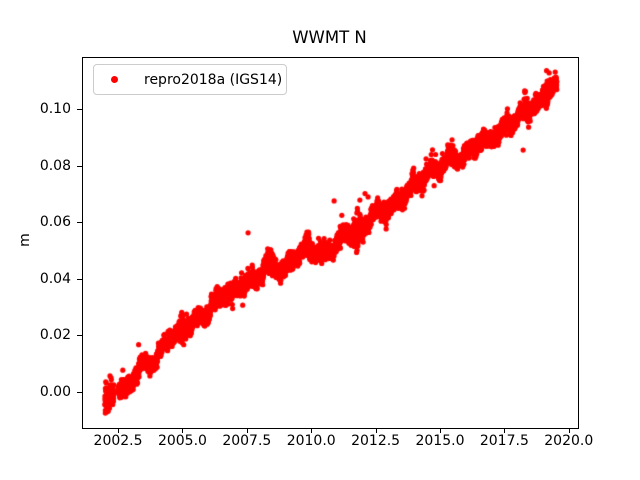  I want to click on legend: repro2018a (IGS14), so click(190, 79).